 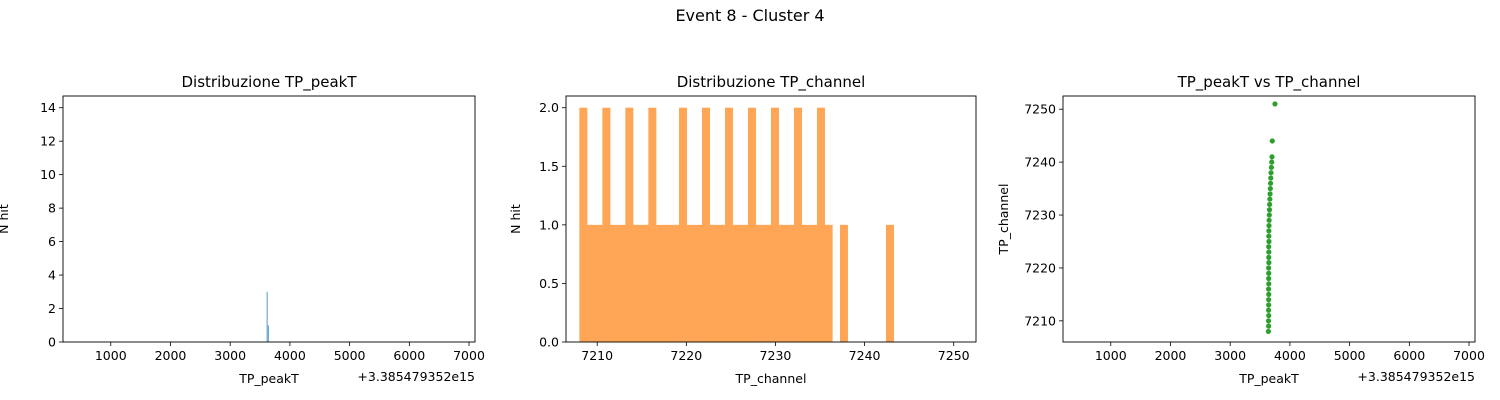 What do you see at coordinates (776, 355) in the screenshot?
I see `x-tick-label-2: 7230` at bounding box center [776, 355].